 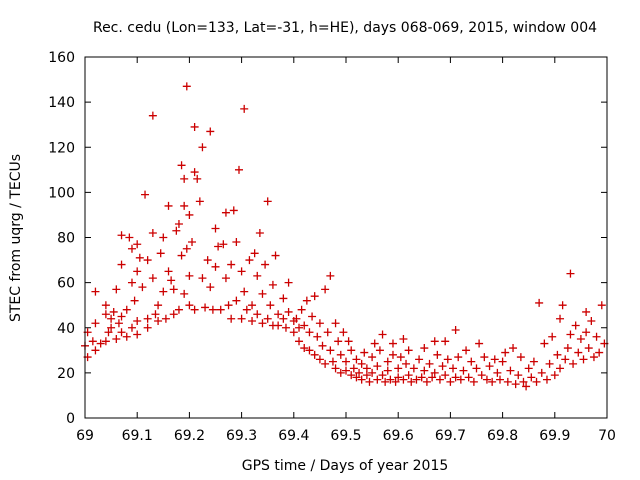 What do you see at coordinates (61, 148) in the screenshot?
I see `y-tick-label: 120` at bounding box center [61, 148].